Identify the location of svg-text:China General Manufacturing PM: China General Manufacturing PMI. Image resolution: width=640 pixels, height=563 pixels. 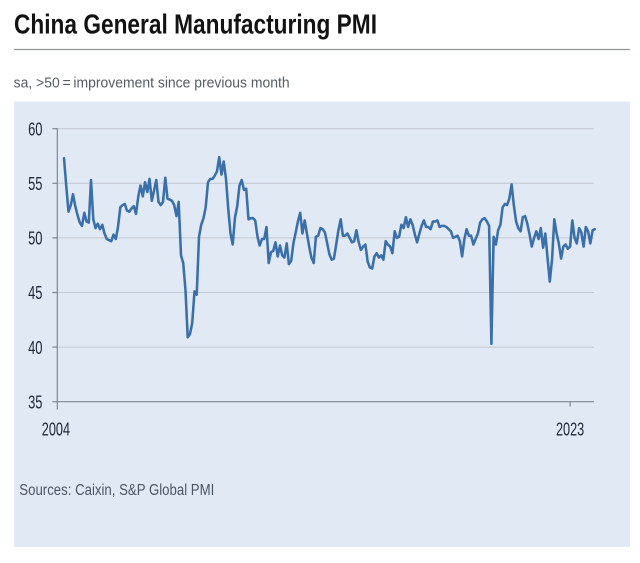
(195, 24).